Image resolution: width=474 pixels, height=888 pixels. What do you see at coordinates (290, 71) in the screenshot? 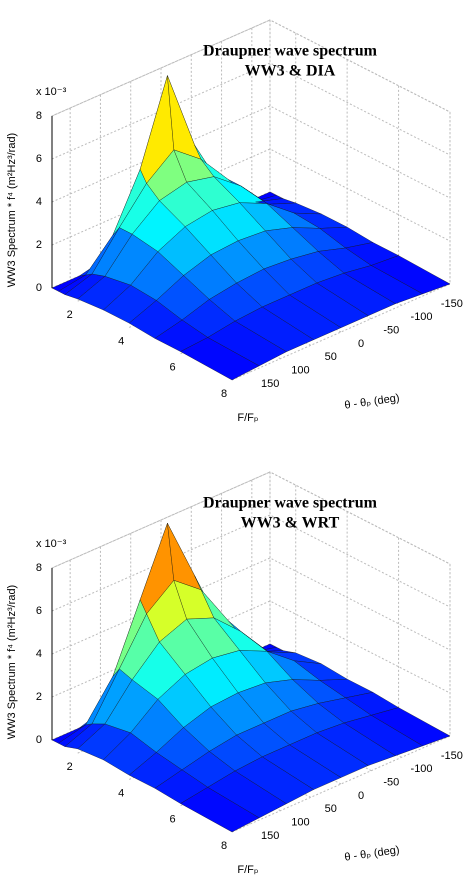
I see `chart-subtitle: WW3 & DIA` at bounding box center [290, 71].